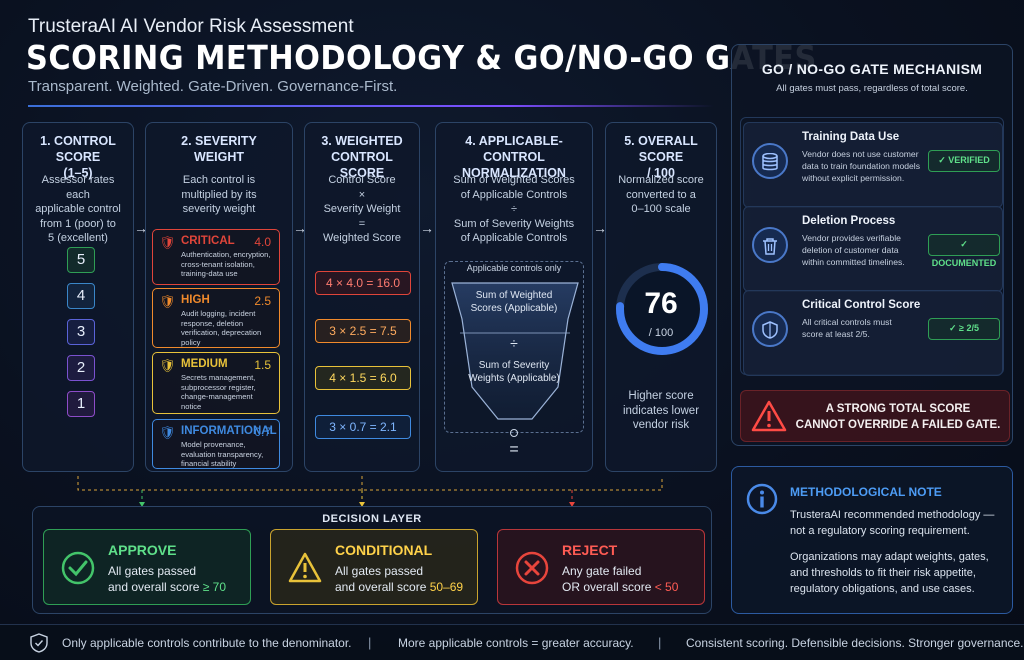  I want to click on desc-line: =, so click(362, 223).